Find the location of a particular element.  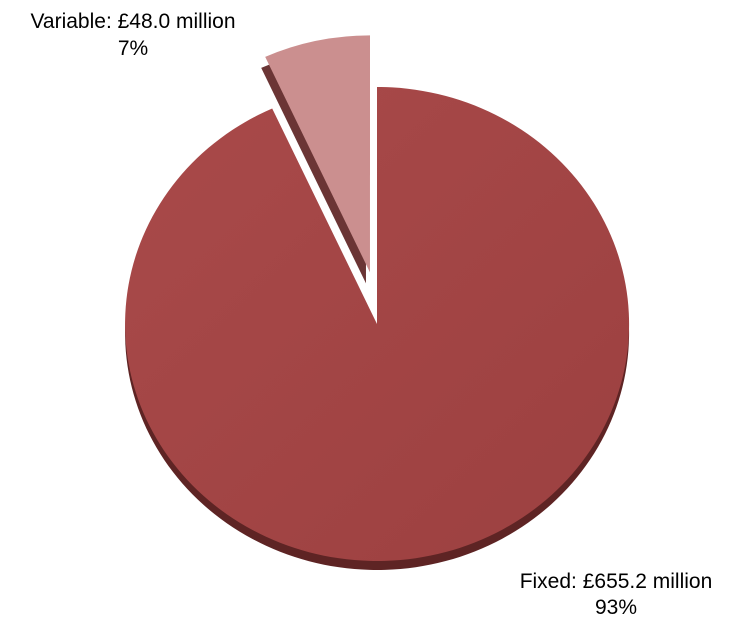

label-fixed: Fixed: £655.2 million 93% is located at coordinates (616, 594).